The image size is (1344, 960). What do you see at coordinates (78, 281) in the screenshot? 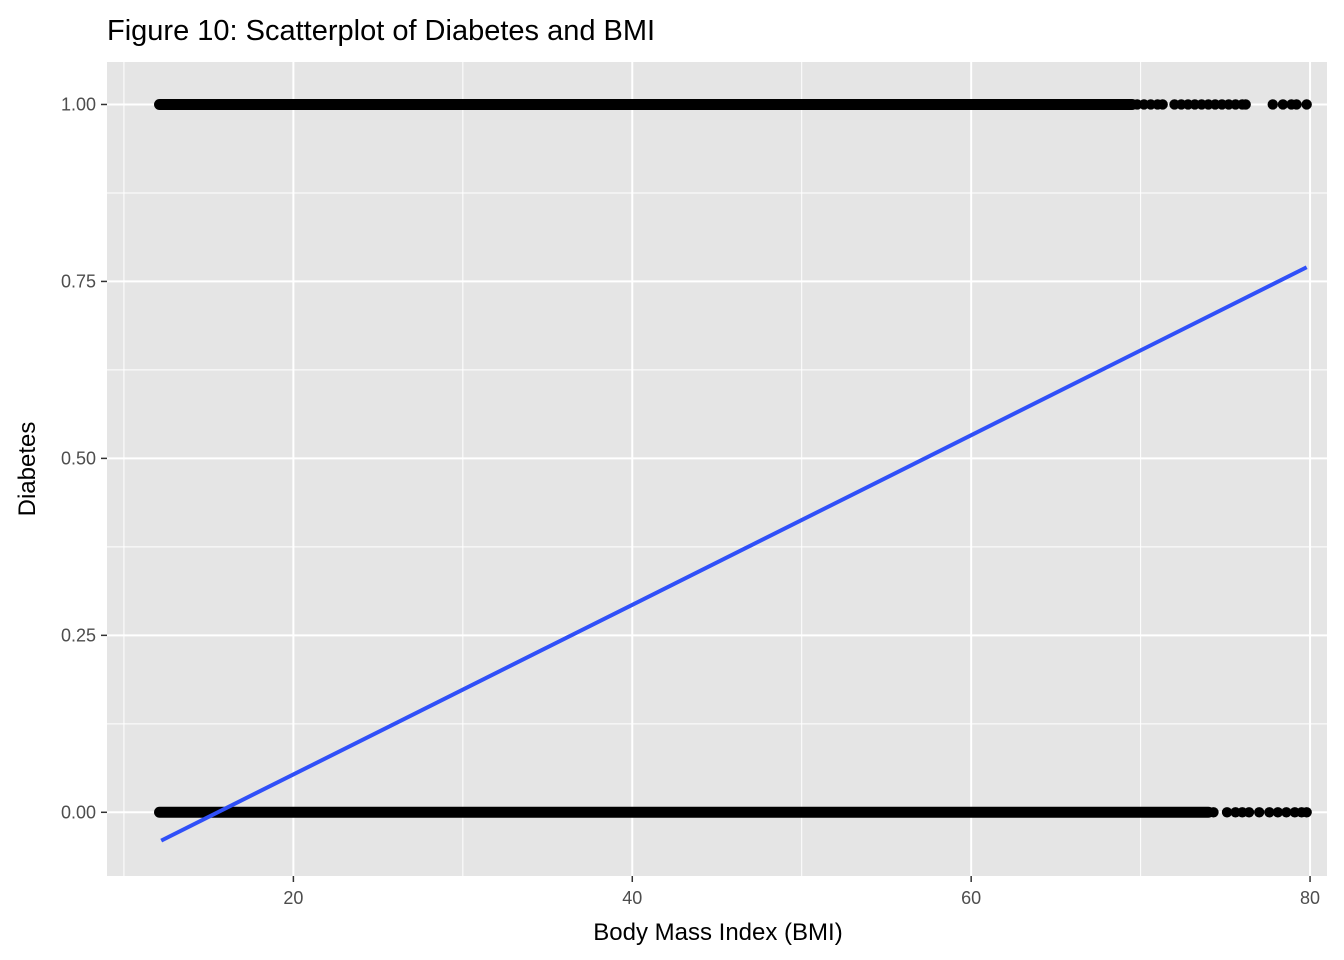
I see `y-tick-label: 0.75` at bounding box center [78, 281].